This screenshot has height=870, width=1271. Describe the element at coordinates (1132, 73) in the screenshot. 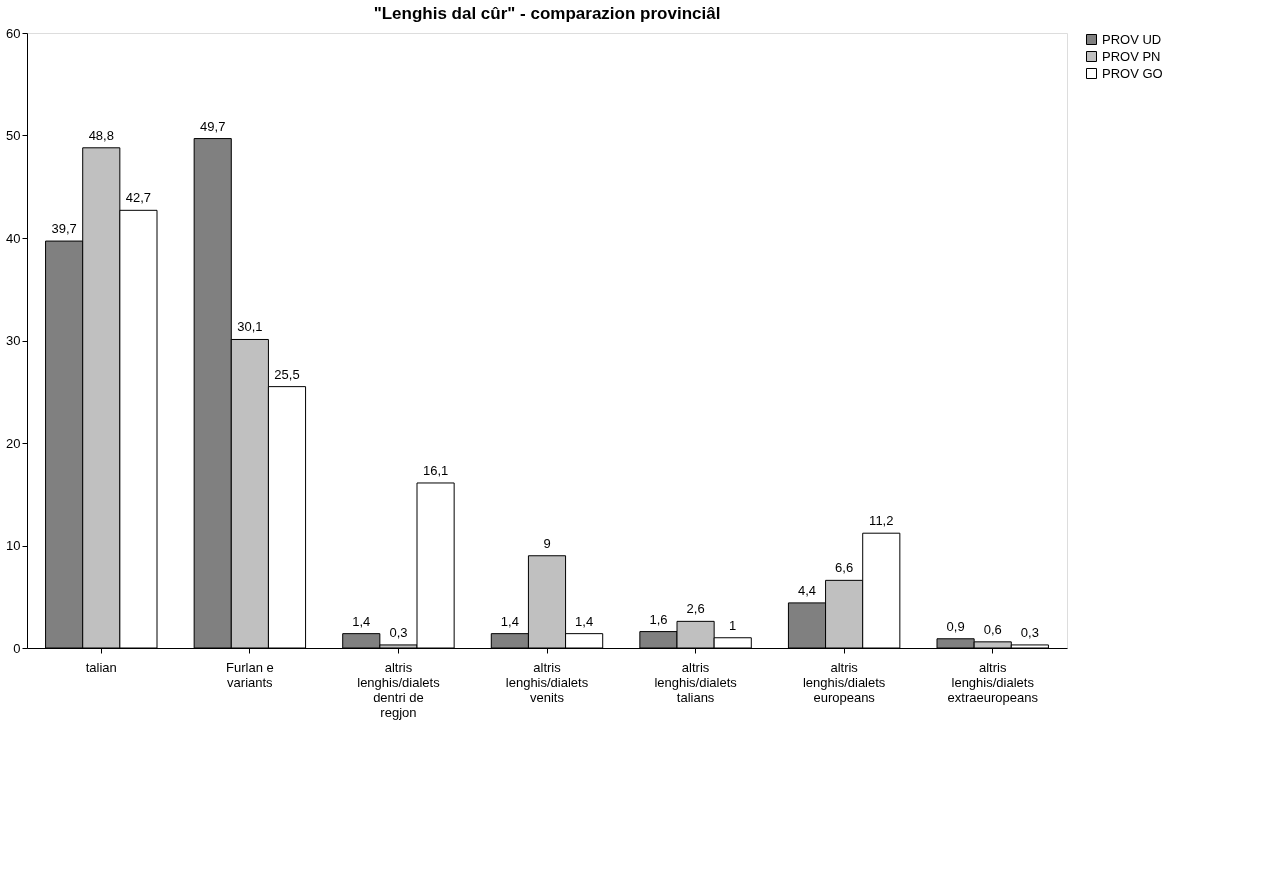

I see `legend-label: PROV GO` at that location.